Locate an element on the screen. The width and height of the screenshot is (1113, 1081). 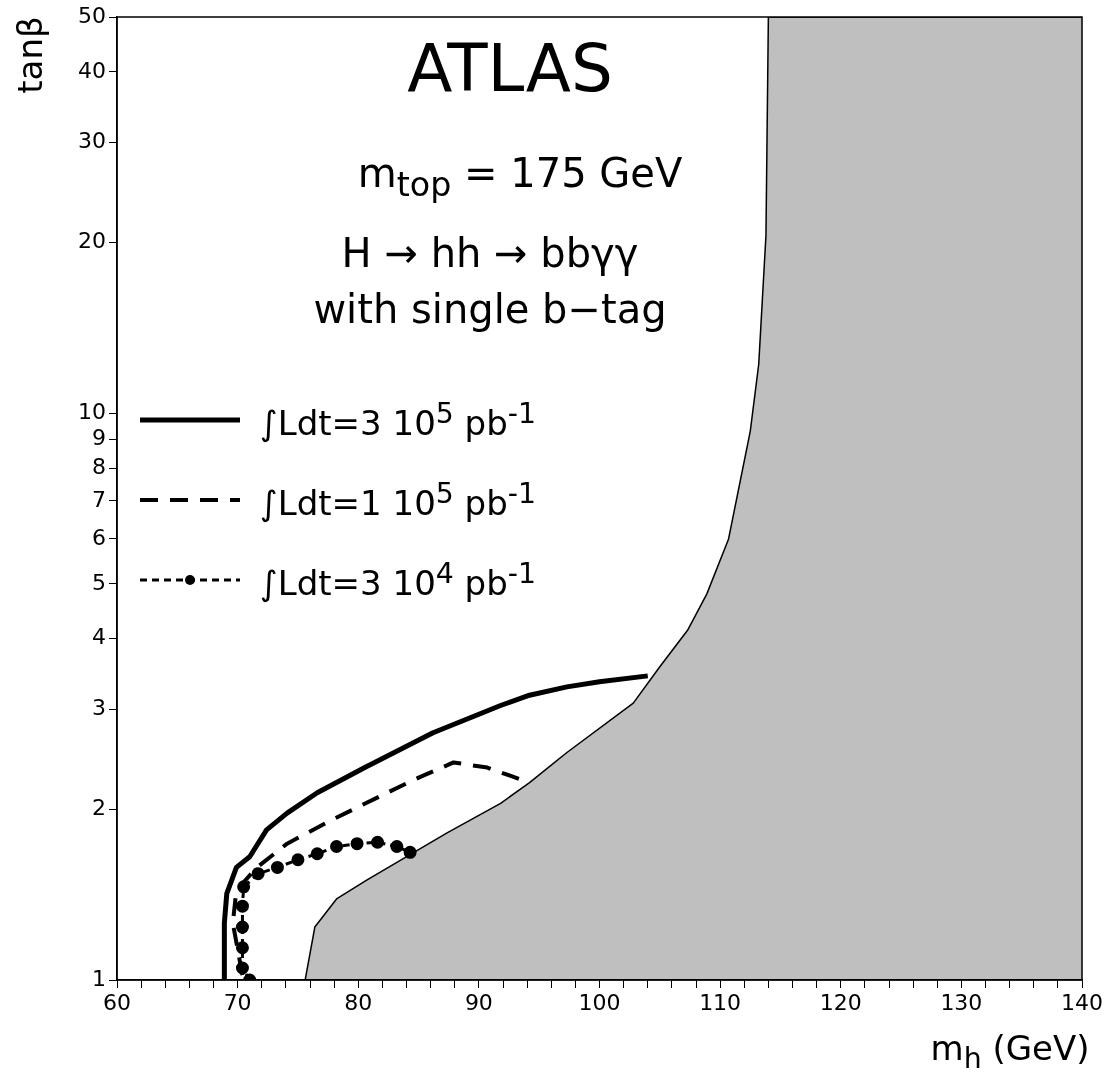
y-tick-label: 5 is located at coordinates (99, 582).